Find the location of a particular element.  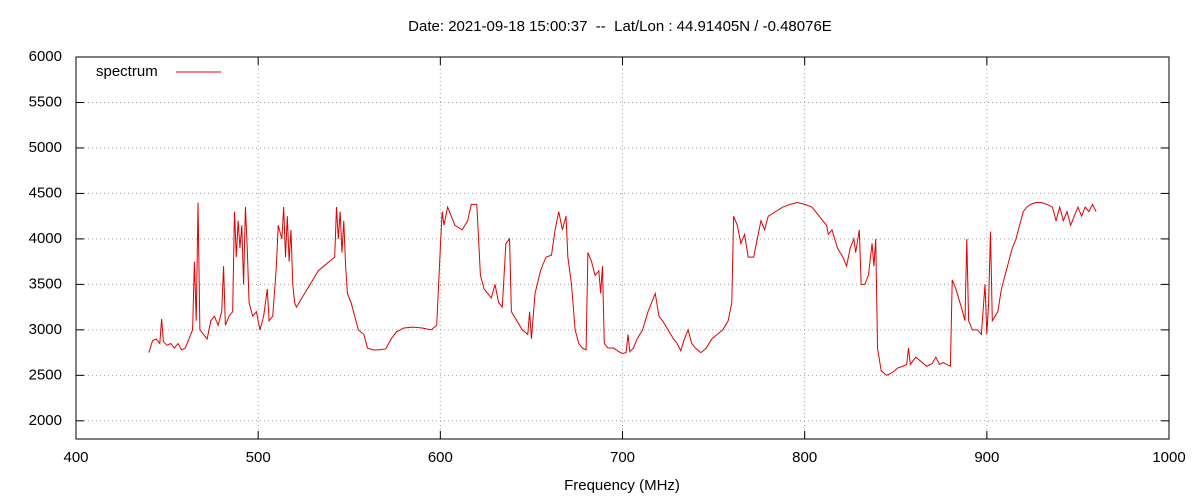

x-tick-label: 600 is located at coordinates (440, 457).